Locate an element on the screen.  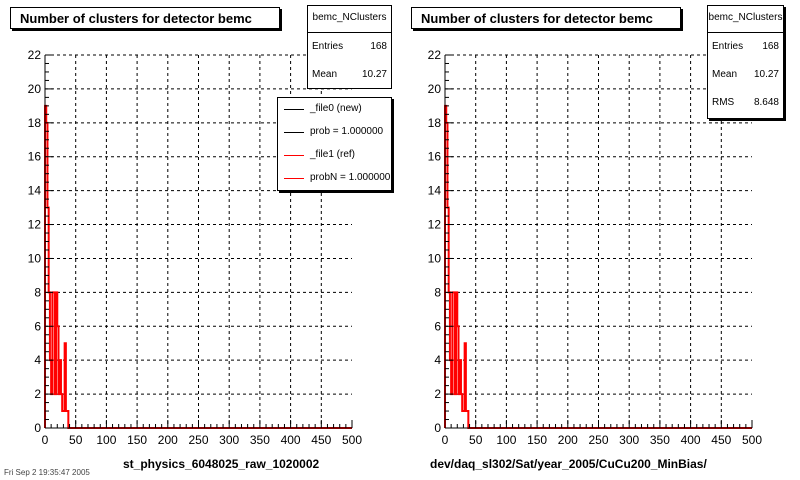
panel-2-title-text: Number of clusters for detector bemc is located at coordinates (537, 18).